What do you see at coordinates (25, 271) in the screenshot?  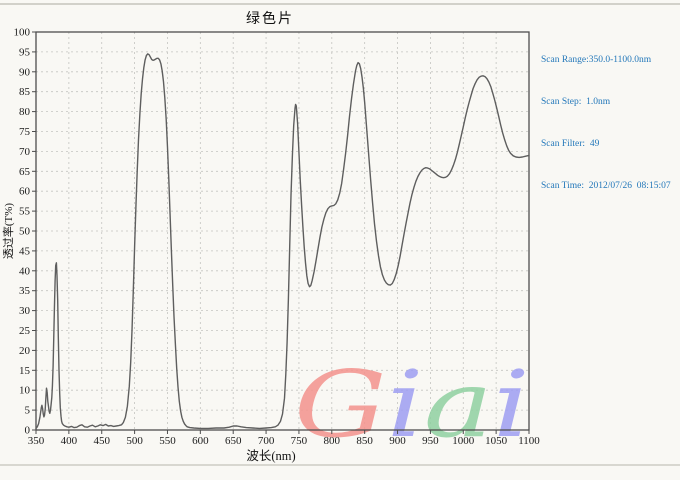 I see `y-tick-label: 40` at bounding box center [25, 271].